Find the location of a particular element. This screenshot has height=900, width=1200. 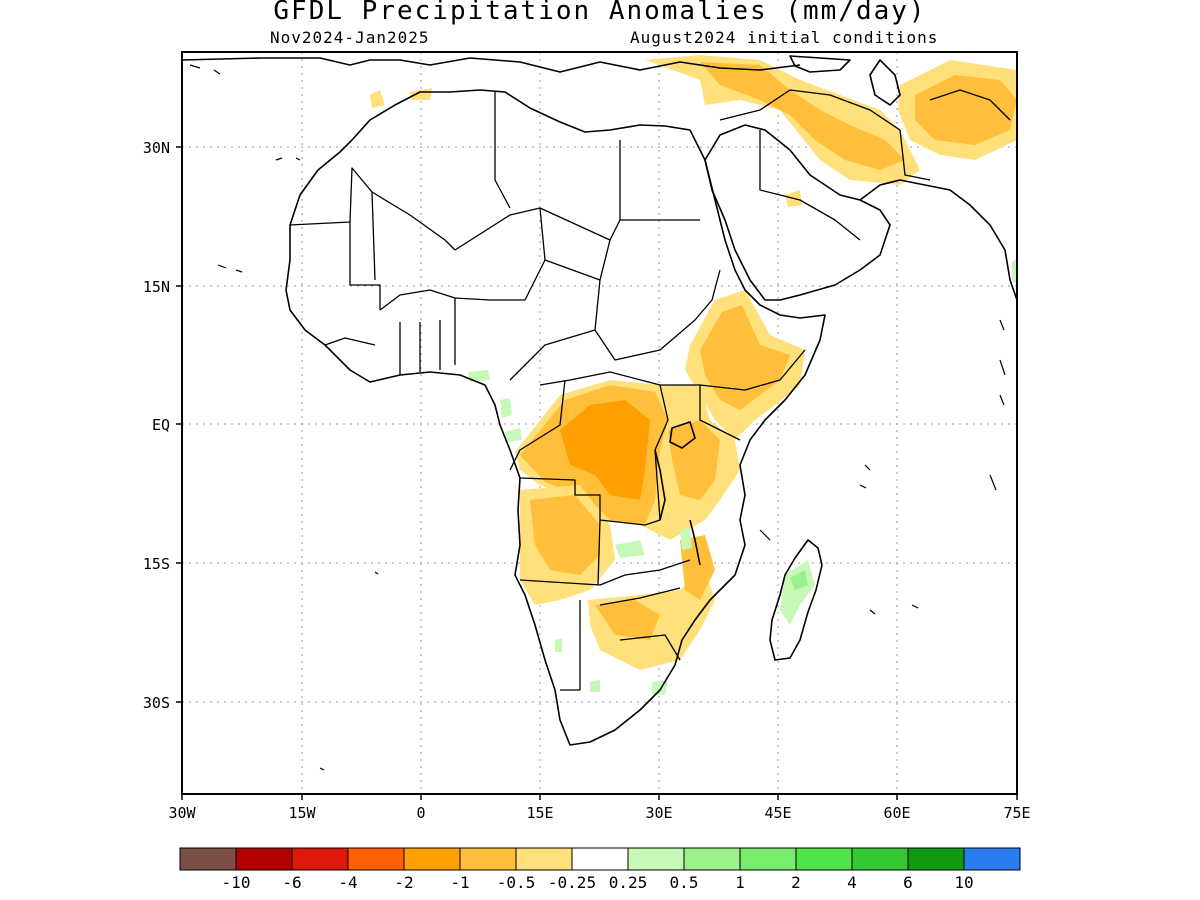

lon-label-15w: 15W is located at coordinates (302, 813).